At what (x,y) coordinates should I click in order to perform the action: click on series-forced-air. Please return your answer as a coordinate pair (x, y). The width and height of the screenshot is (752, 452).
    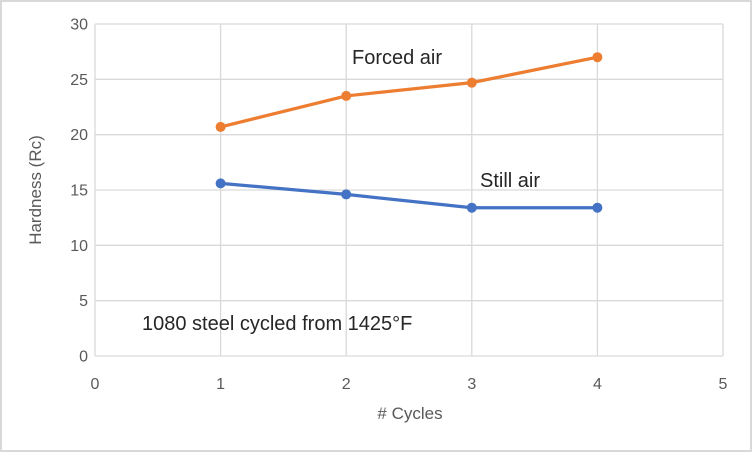
    Looking at the image, I should click on (409, 92).